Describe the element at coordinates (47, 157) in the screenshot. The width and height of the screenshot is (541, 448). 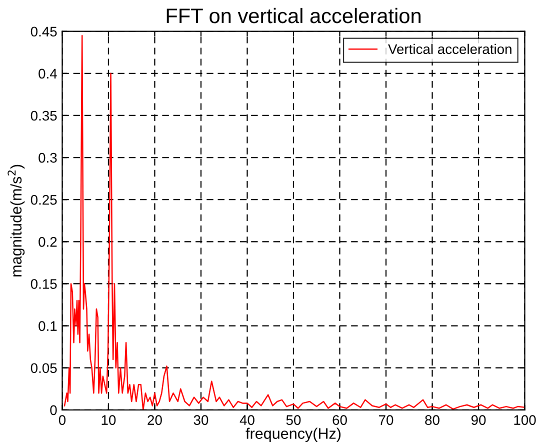
I see `y-tick-label: 0.3` at that location.